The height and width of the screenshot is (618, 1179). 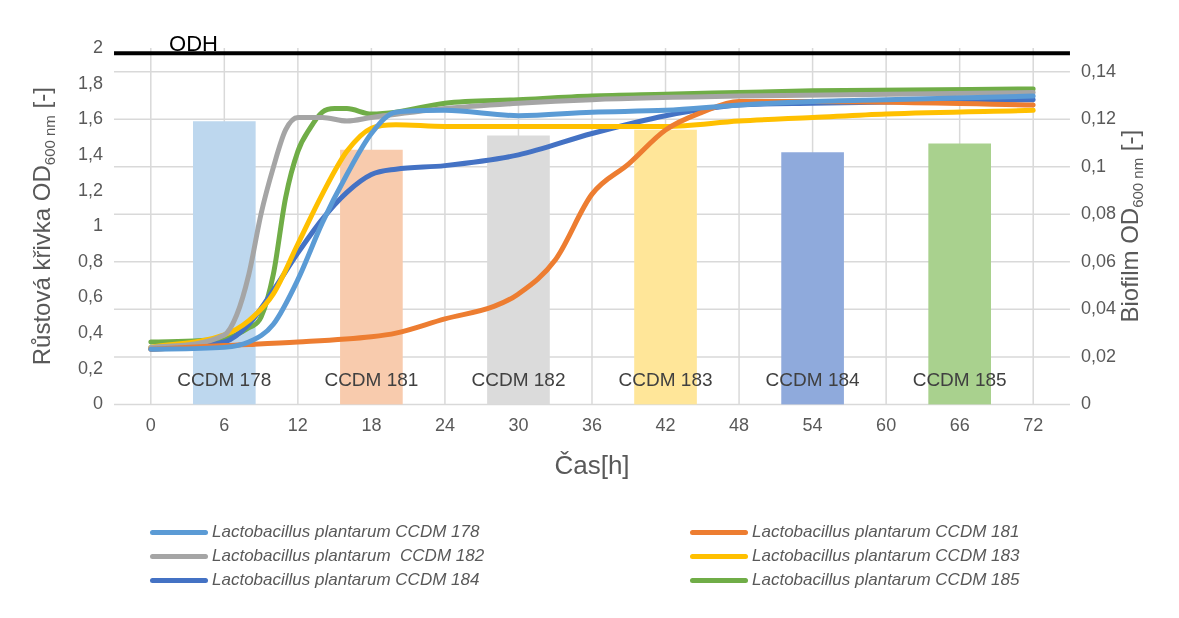 I want to click on legend-label: Lactobacillus plantarum CCDM 182, so click(x=348, y=556).